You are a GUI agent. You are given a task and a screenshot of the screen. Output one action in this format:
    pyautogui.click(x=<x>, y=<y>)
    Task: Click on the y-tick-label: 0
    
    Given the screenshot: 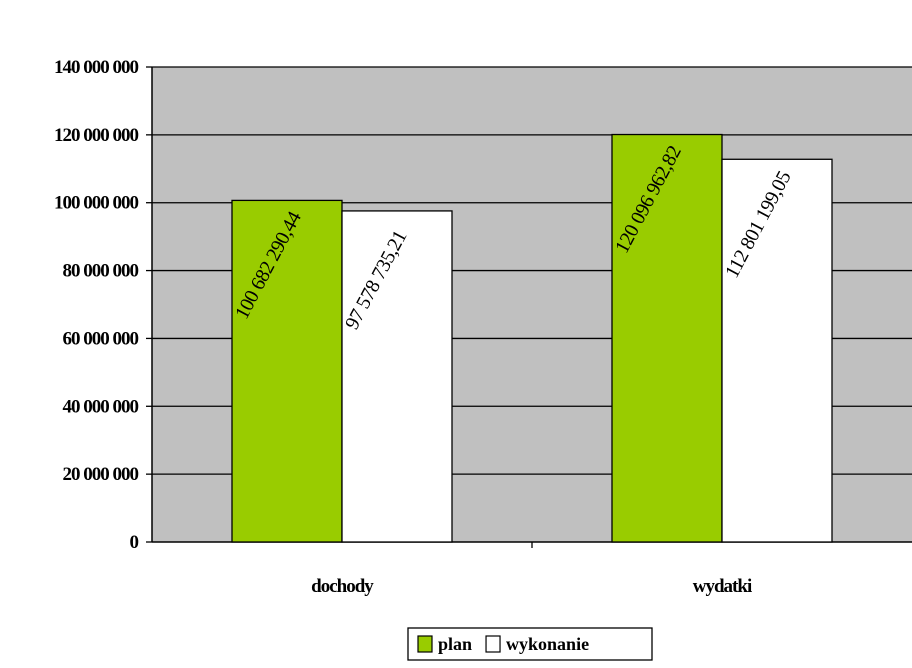 What is the action you would take?
    pyautogui.click(x=134, y=542)
    